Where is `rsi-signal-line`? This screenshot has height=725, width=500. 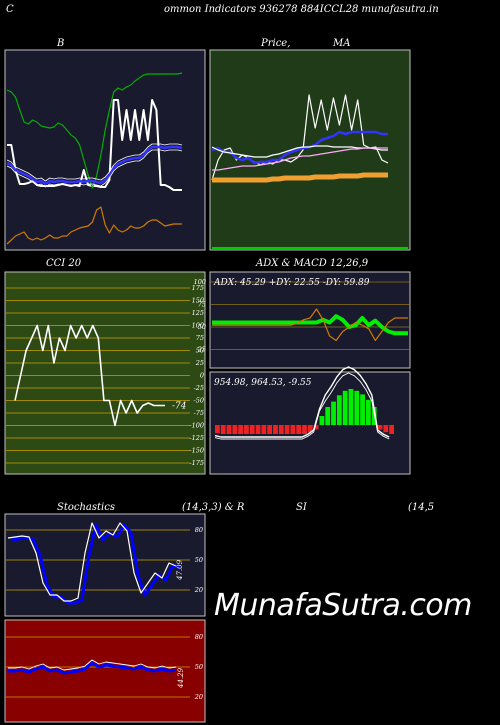 rsi-signal-line is located at coordinates (92, 665).